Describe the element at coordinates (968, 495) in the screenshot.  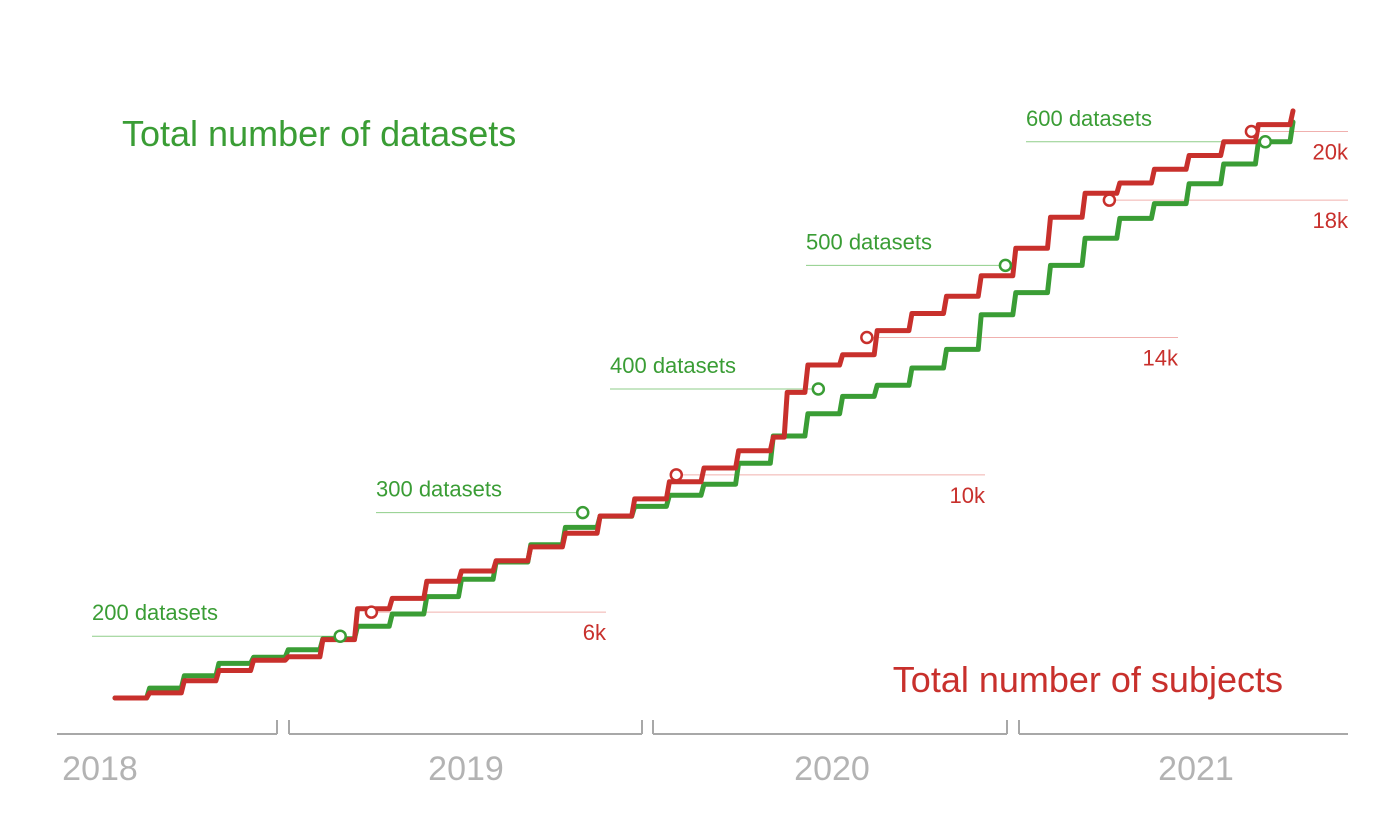
I see `subjects-marker-label: 10k` at that location.